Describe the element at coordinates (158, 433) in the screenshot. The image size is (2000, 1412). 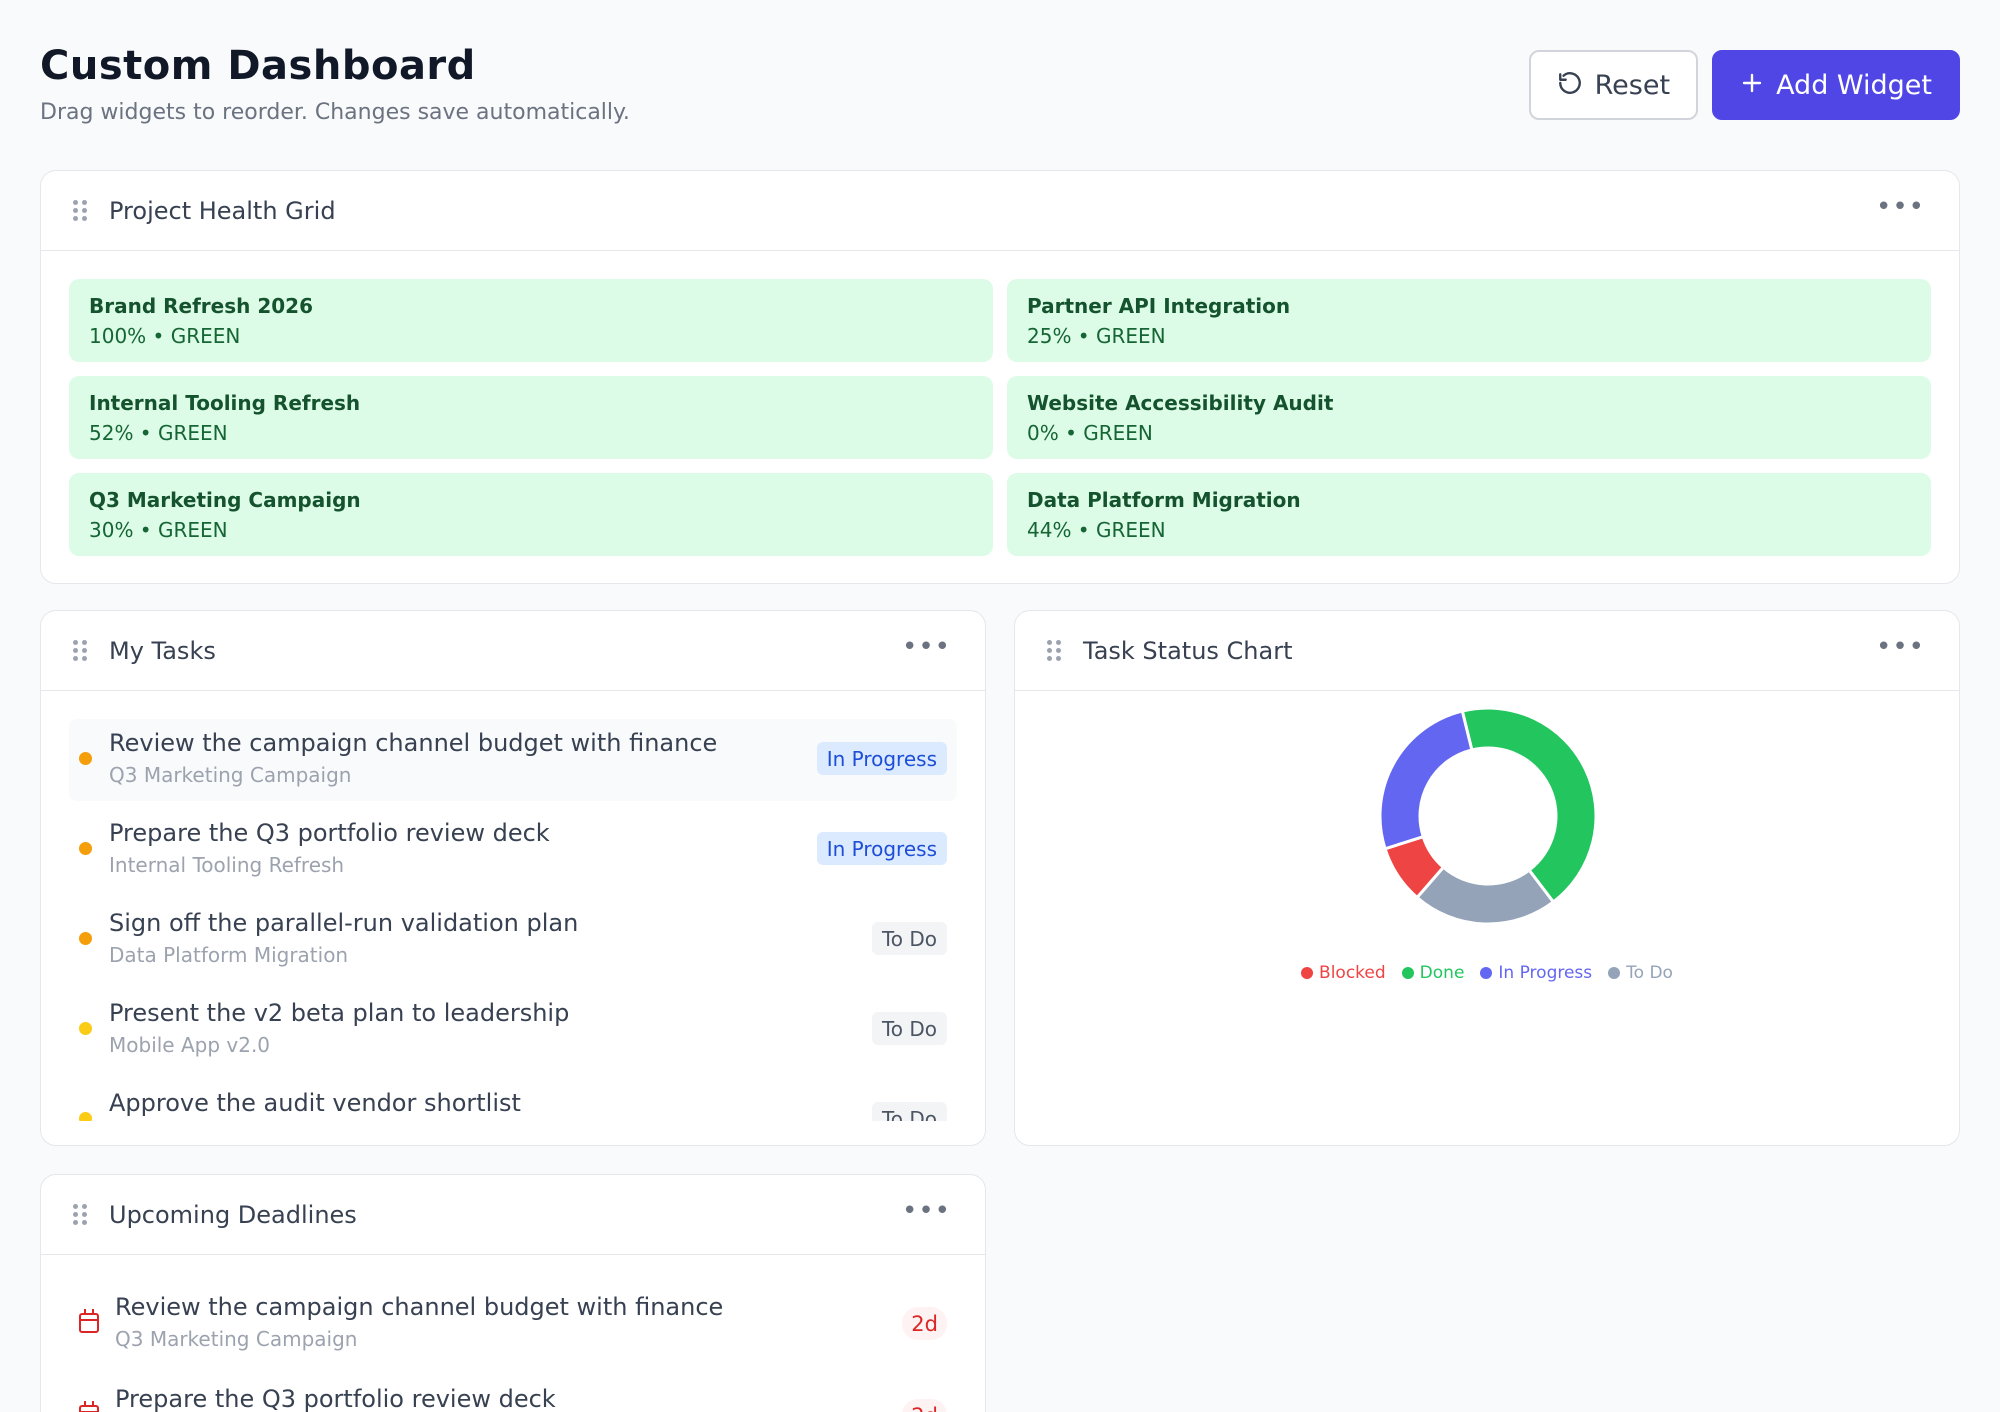
I see `health-card-meta: 52% • GREEN` at that location.